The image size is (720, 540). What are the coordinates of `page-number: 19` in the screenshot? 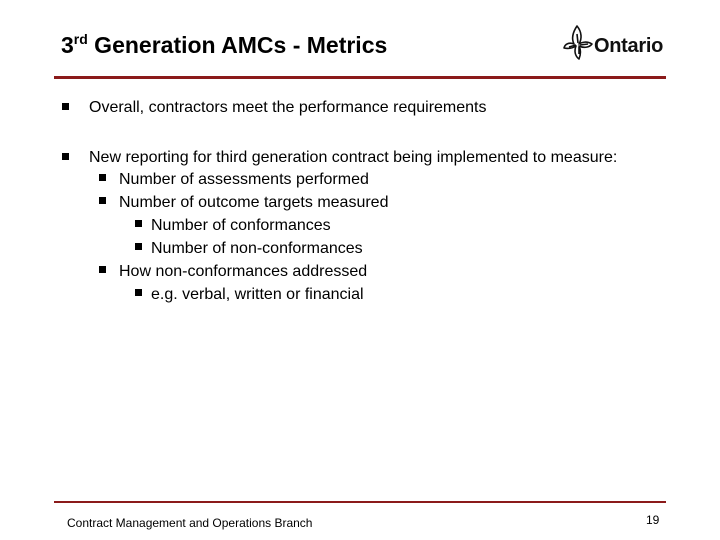 It's located at (653, 520).